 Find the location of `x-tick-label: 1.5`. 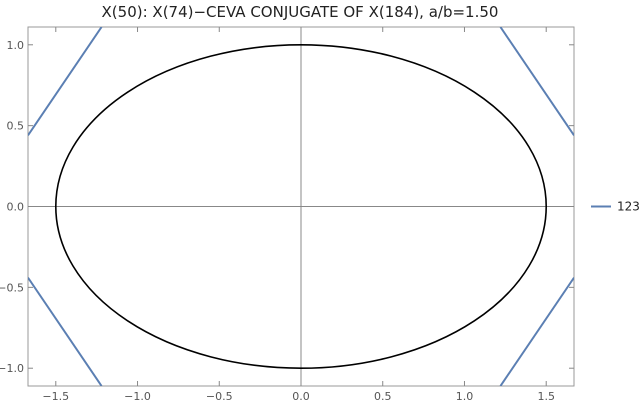

x-tick-label: 1.5 is located at coordinates (546, 396).